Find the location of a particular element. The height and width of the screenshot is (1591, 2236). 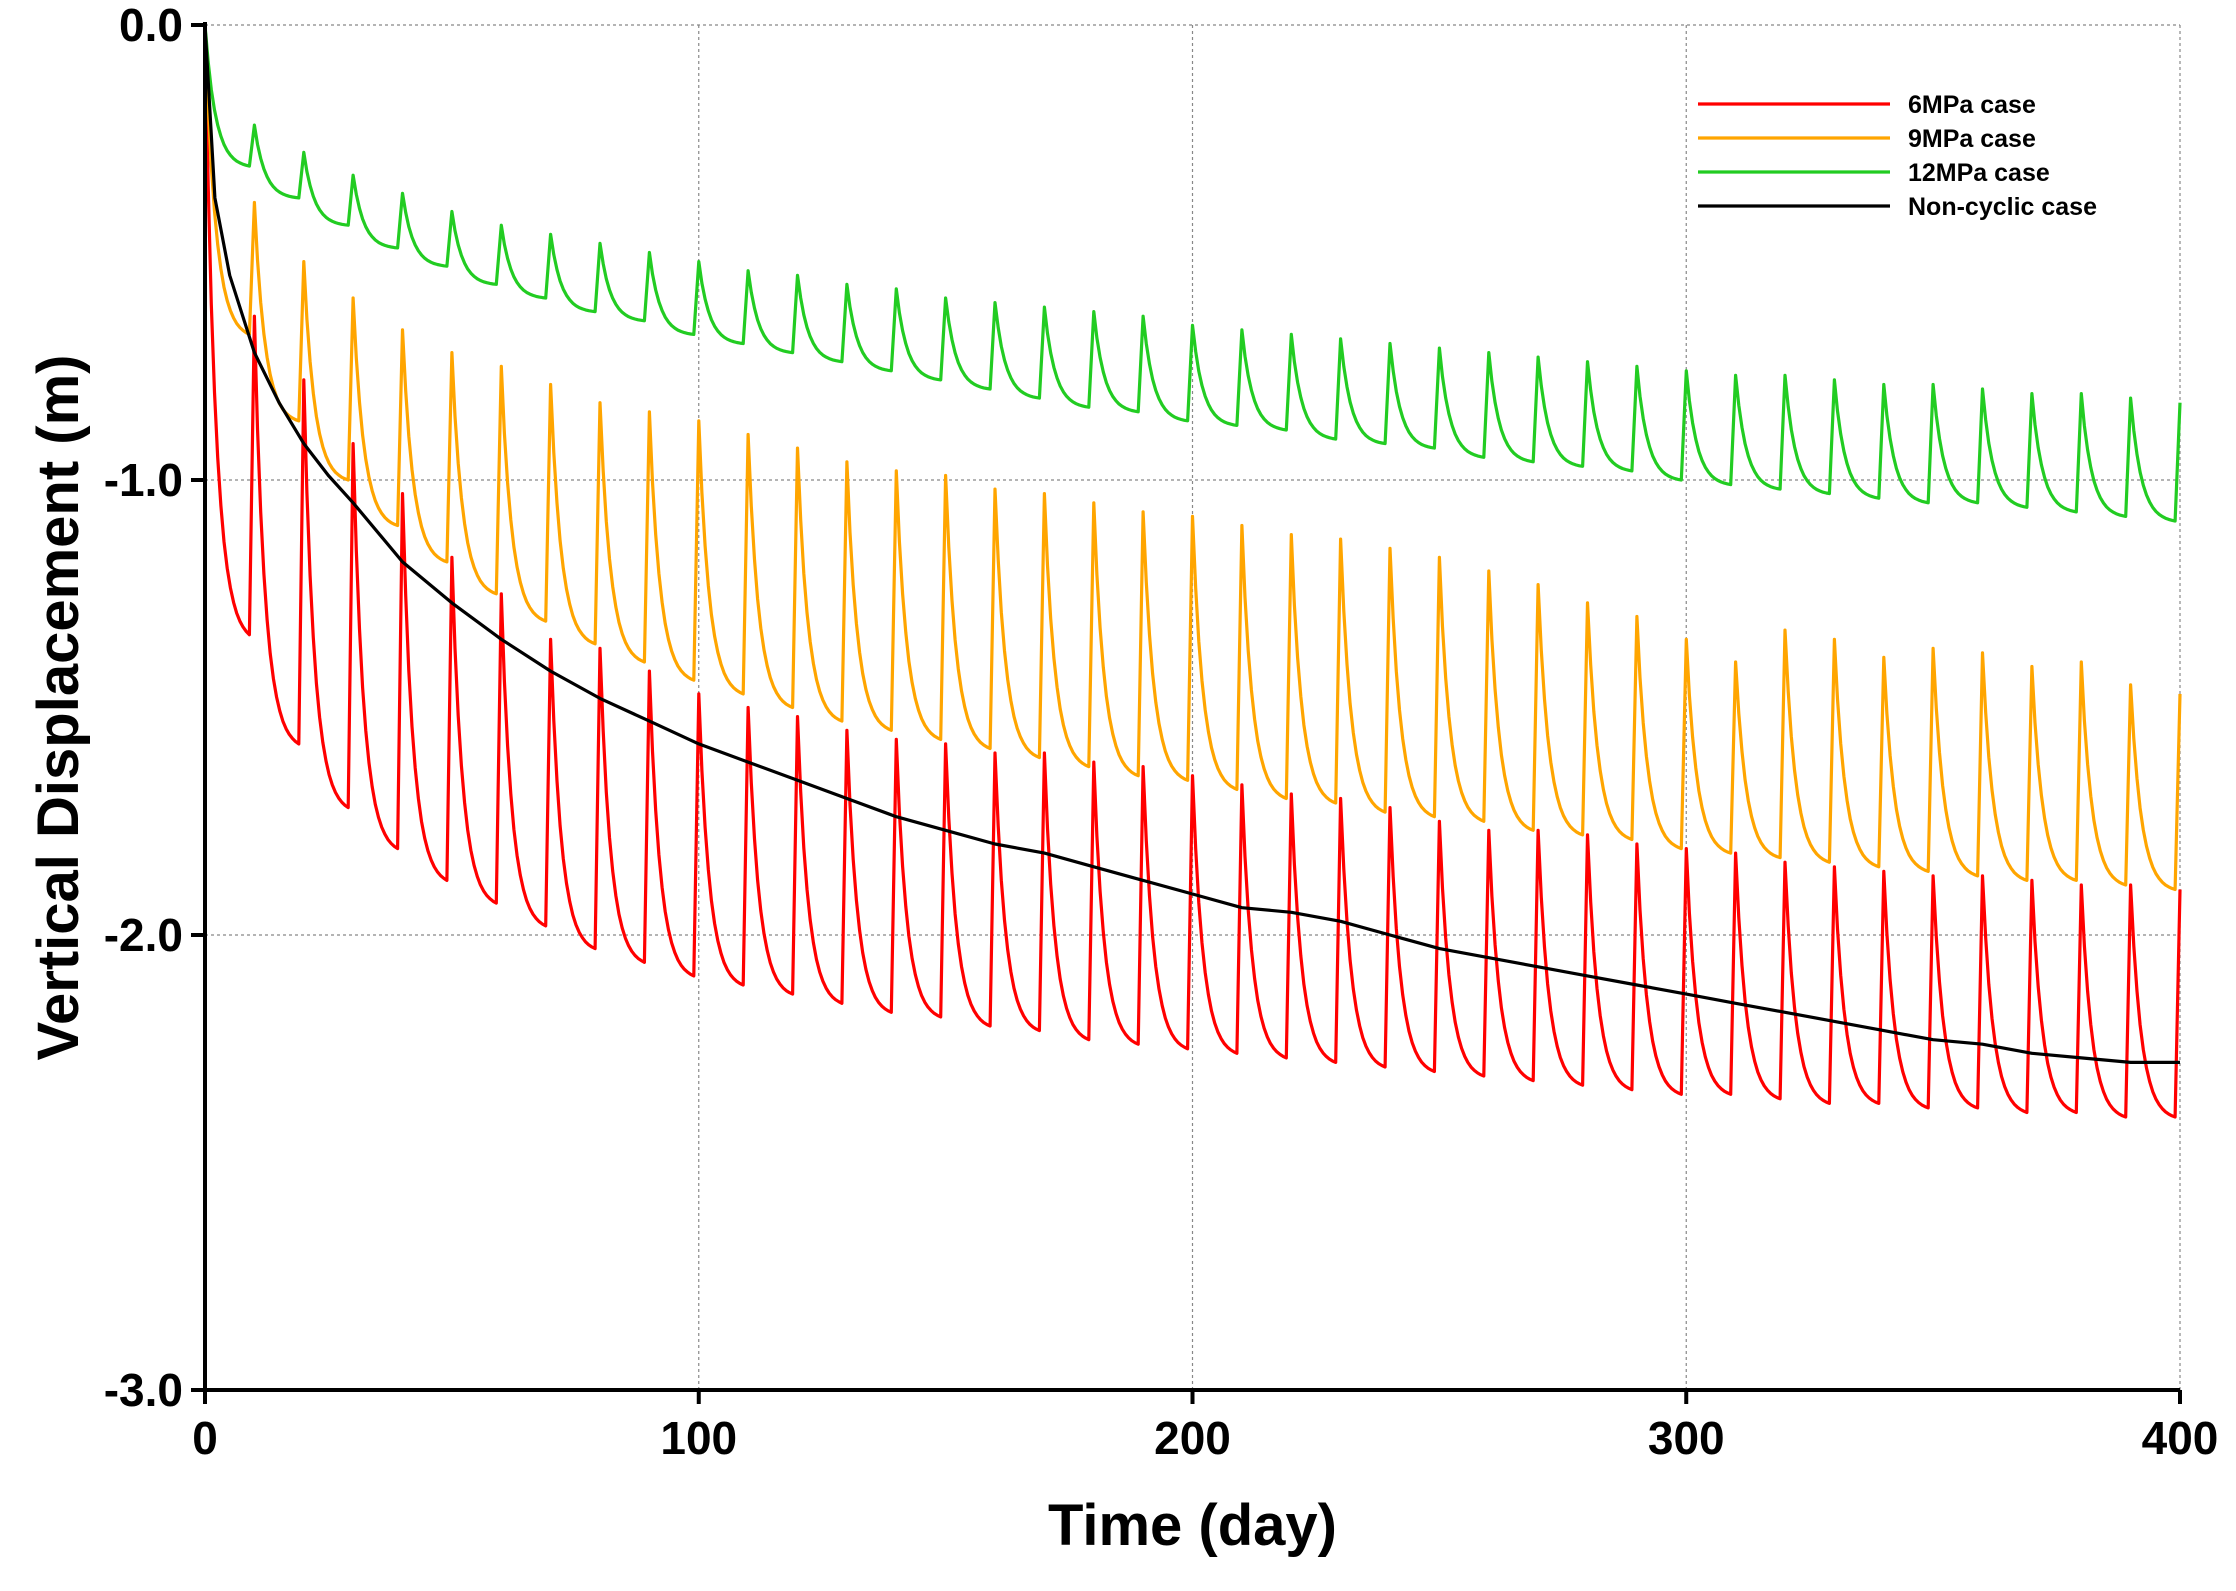

legend-label-6mpa-case: 6MPa case is located at coordinates (1972, 105).